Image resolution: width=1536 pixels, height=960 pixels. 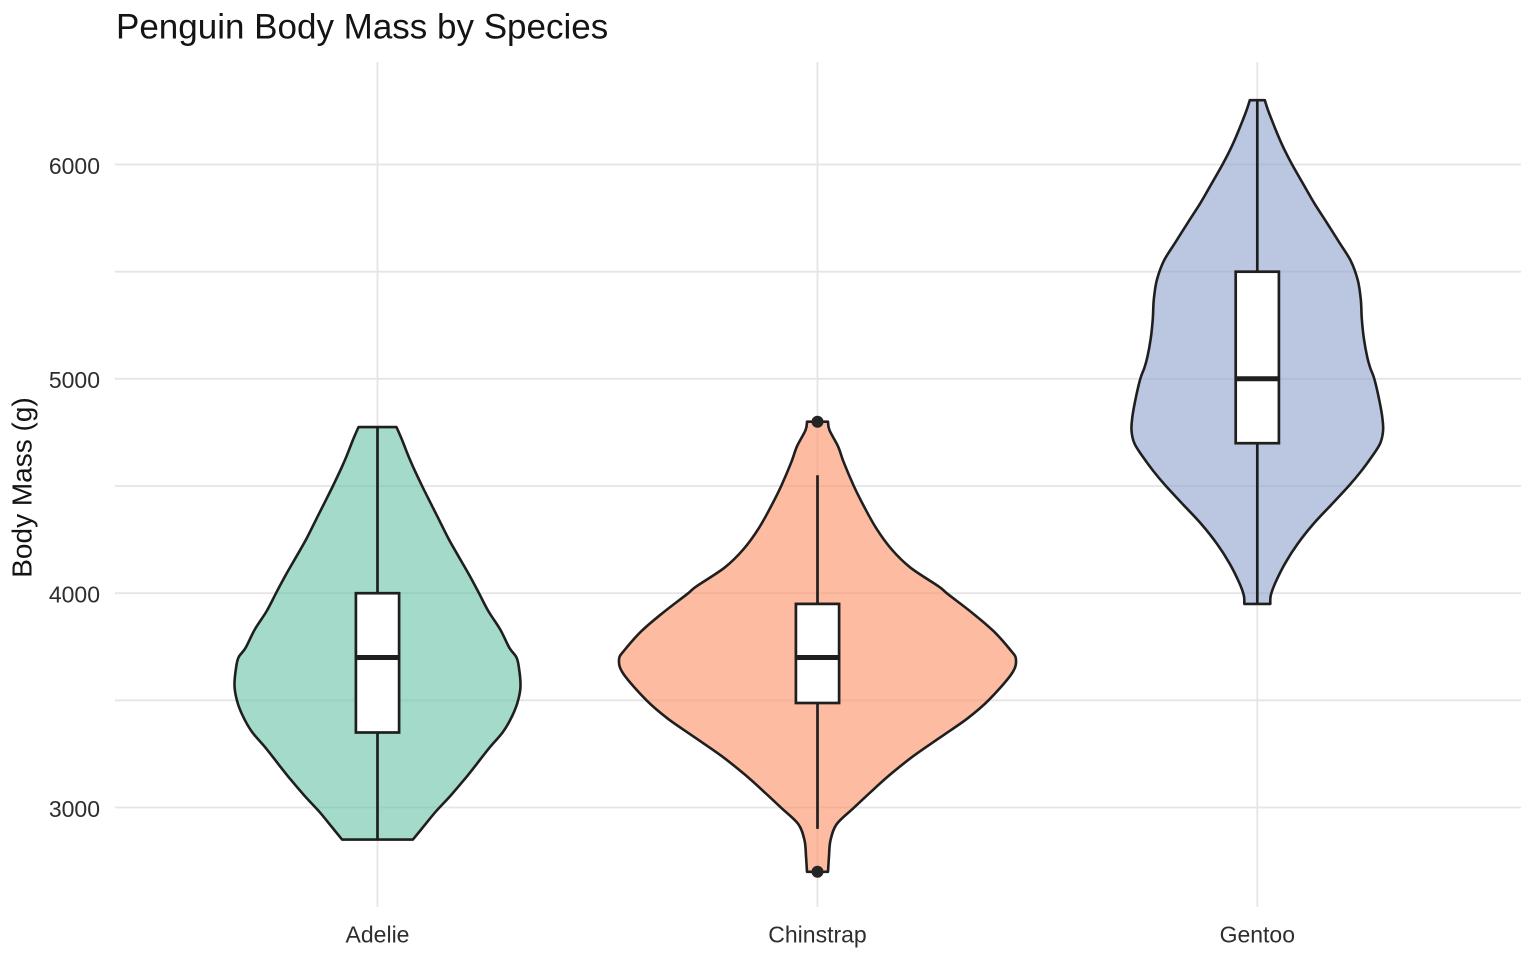 I want to click on svg-text: 5000, so click(x=74, y=380).